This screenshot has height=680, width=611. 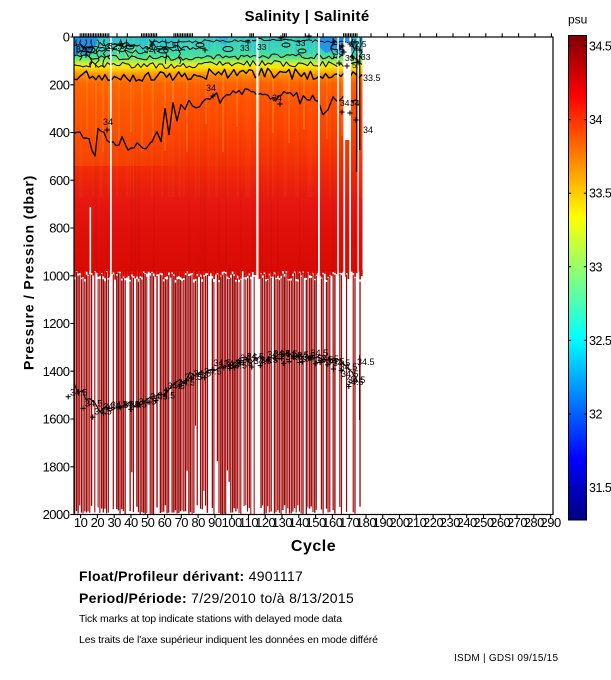 What do you see at coordinates (577, 20) in the screenshot?
I see `svg-text: psu` at bounding box center [577, 20].